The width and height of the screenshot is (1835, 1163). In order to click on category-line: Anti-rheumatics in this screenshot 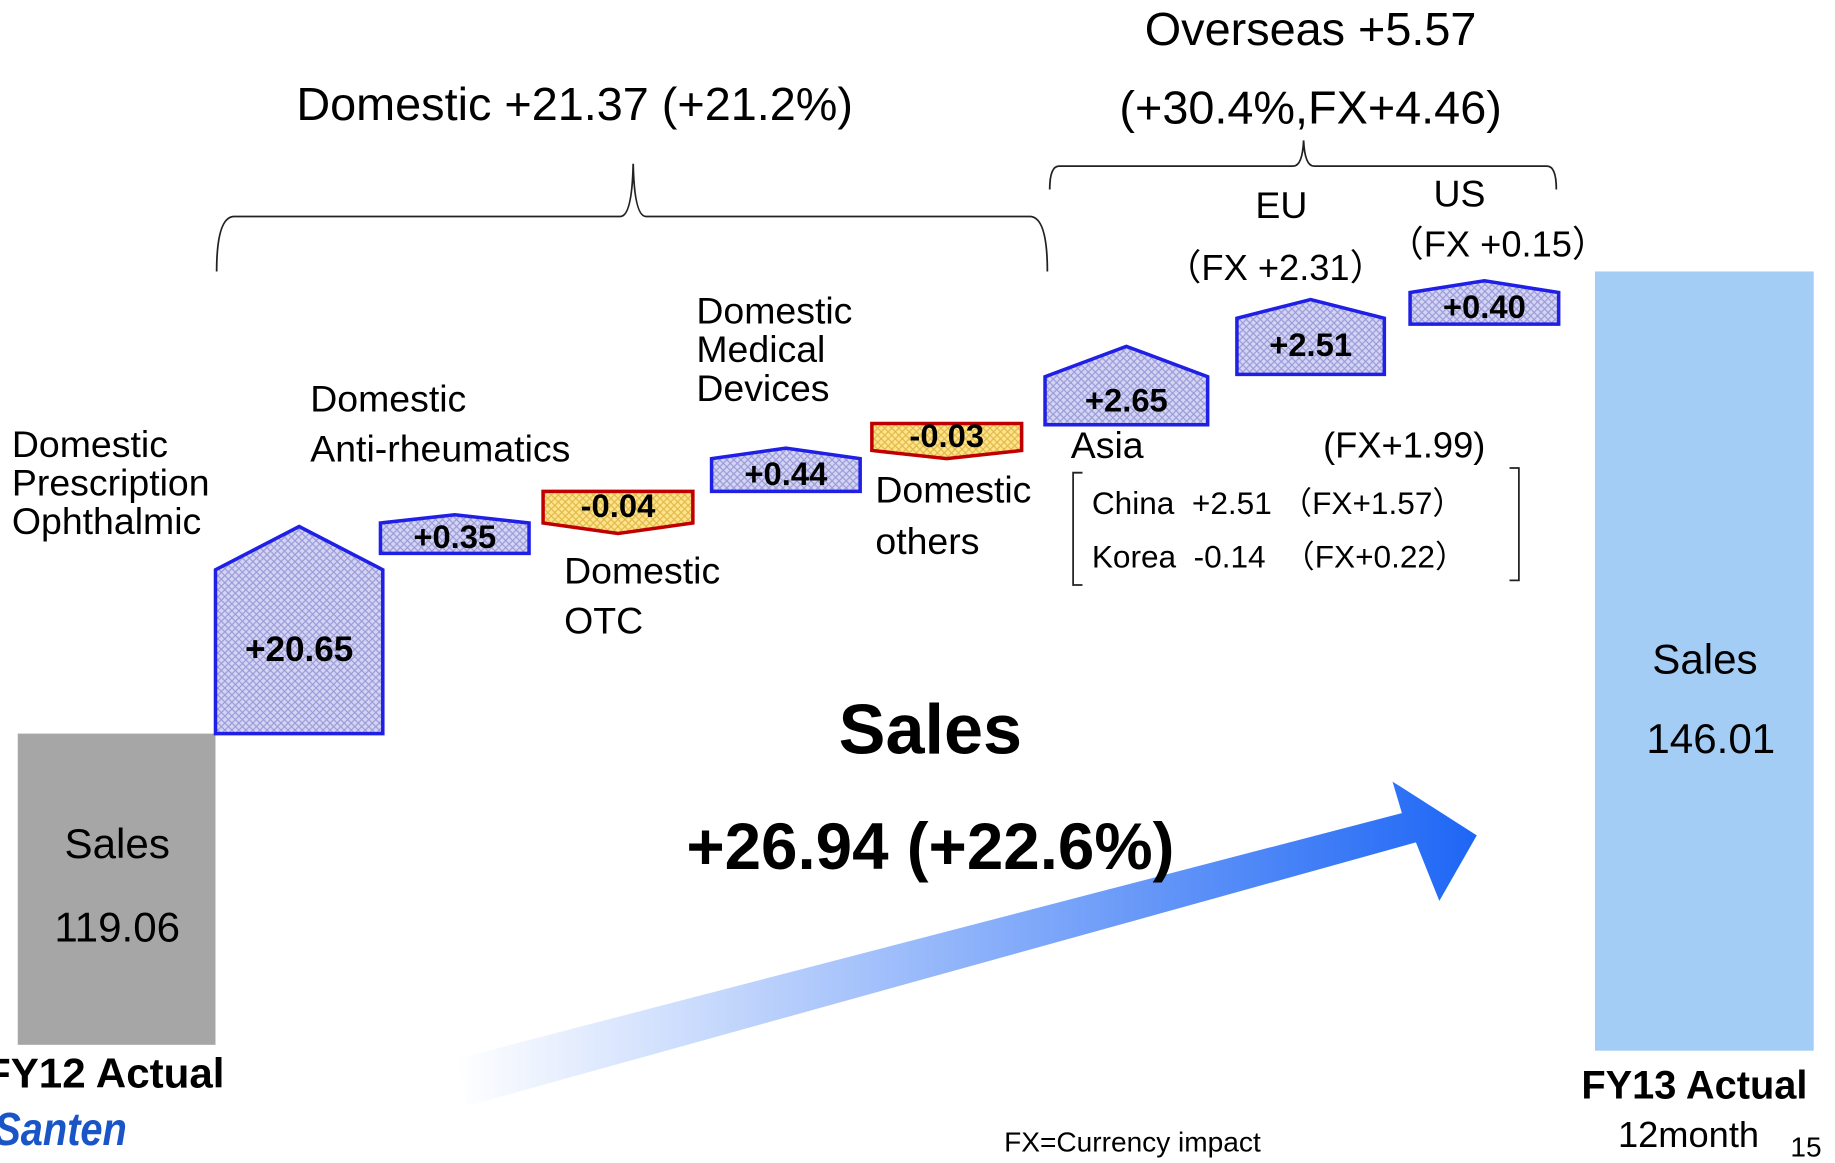, I will do `click(440, 449)`.